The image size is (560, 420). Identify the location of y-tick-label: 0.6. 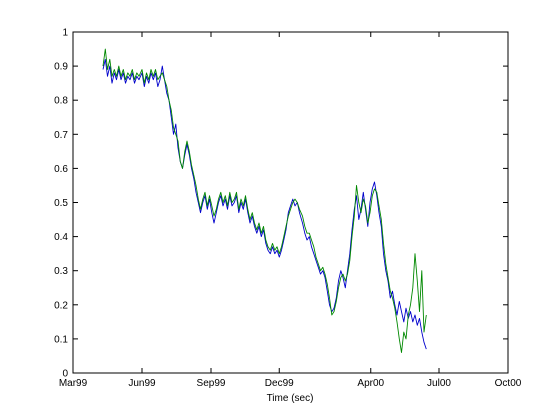
(61, 169).